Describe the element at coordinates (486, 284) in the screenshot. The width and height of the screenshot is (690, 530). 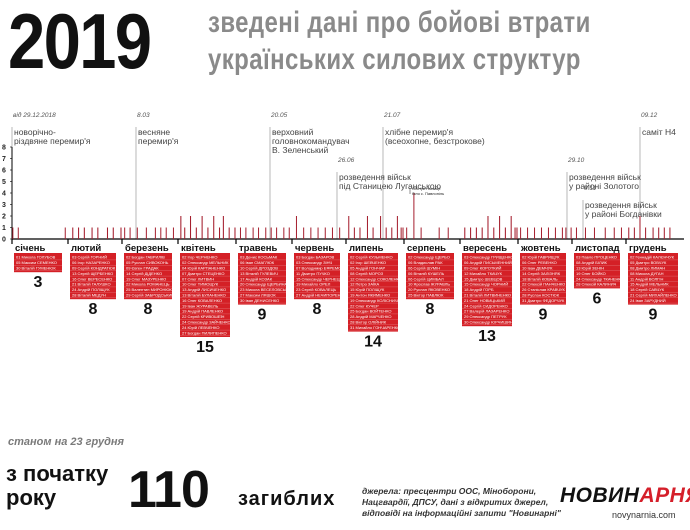
I see `name-entry: 15 Олександр ЧОРНИЙ` at that location.